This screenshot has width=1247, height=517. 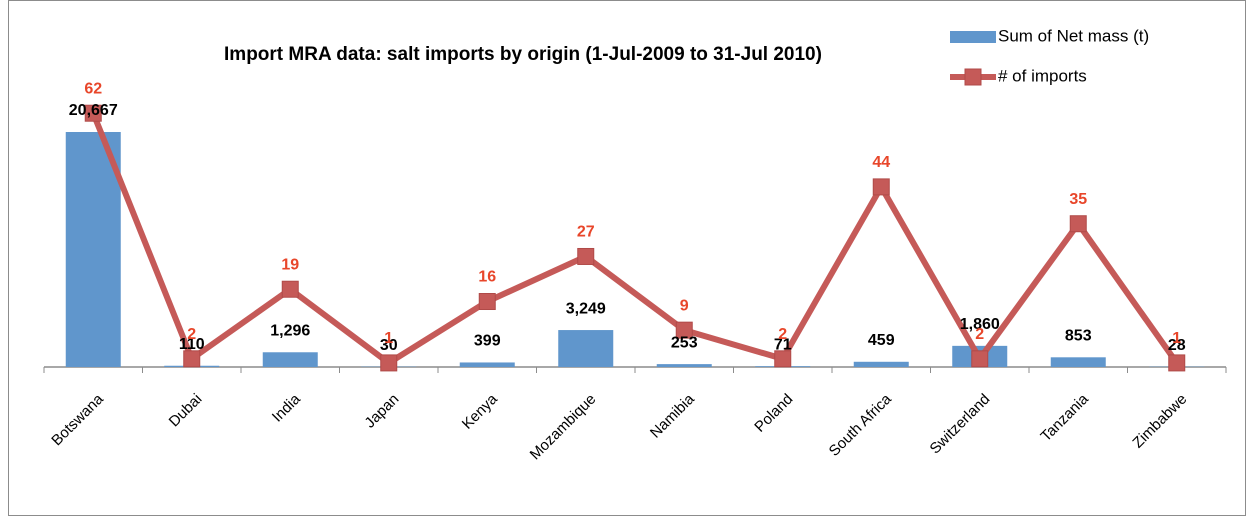 What do you see at coordinates (192, 344) in the screenshot?
I see `data-label: 110` at bounding box center [192, 344].